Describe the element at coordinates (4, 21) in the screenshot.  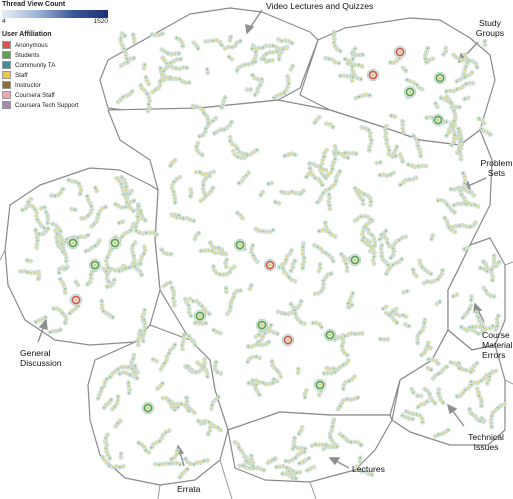
I see `colorbar-min: 4` at that location.